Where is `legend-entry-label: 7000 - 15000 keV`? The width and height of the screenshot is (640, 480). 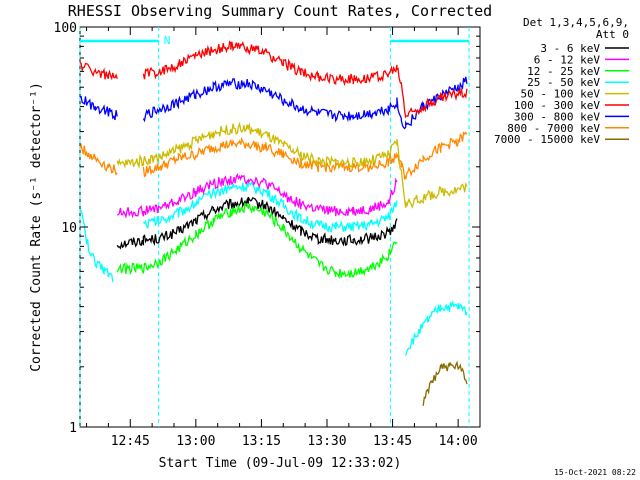
legend-entry-label: 7000 - 15000 keV is located at coordinates (547, 139).